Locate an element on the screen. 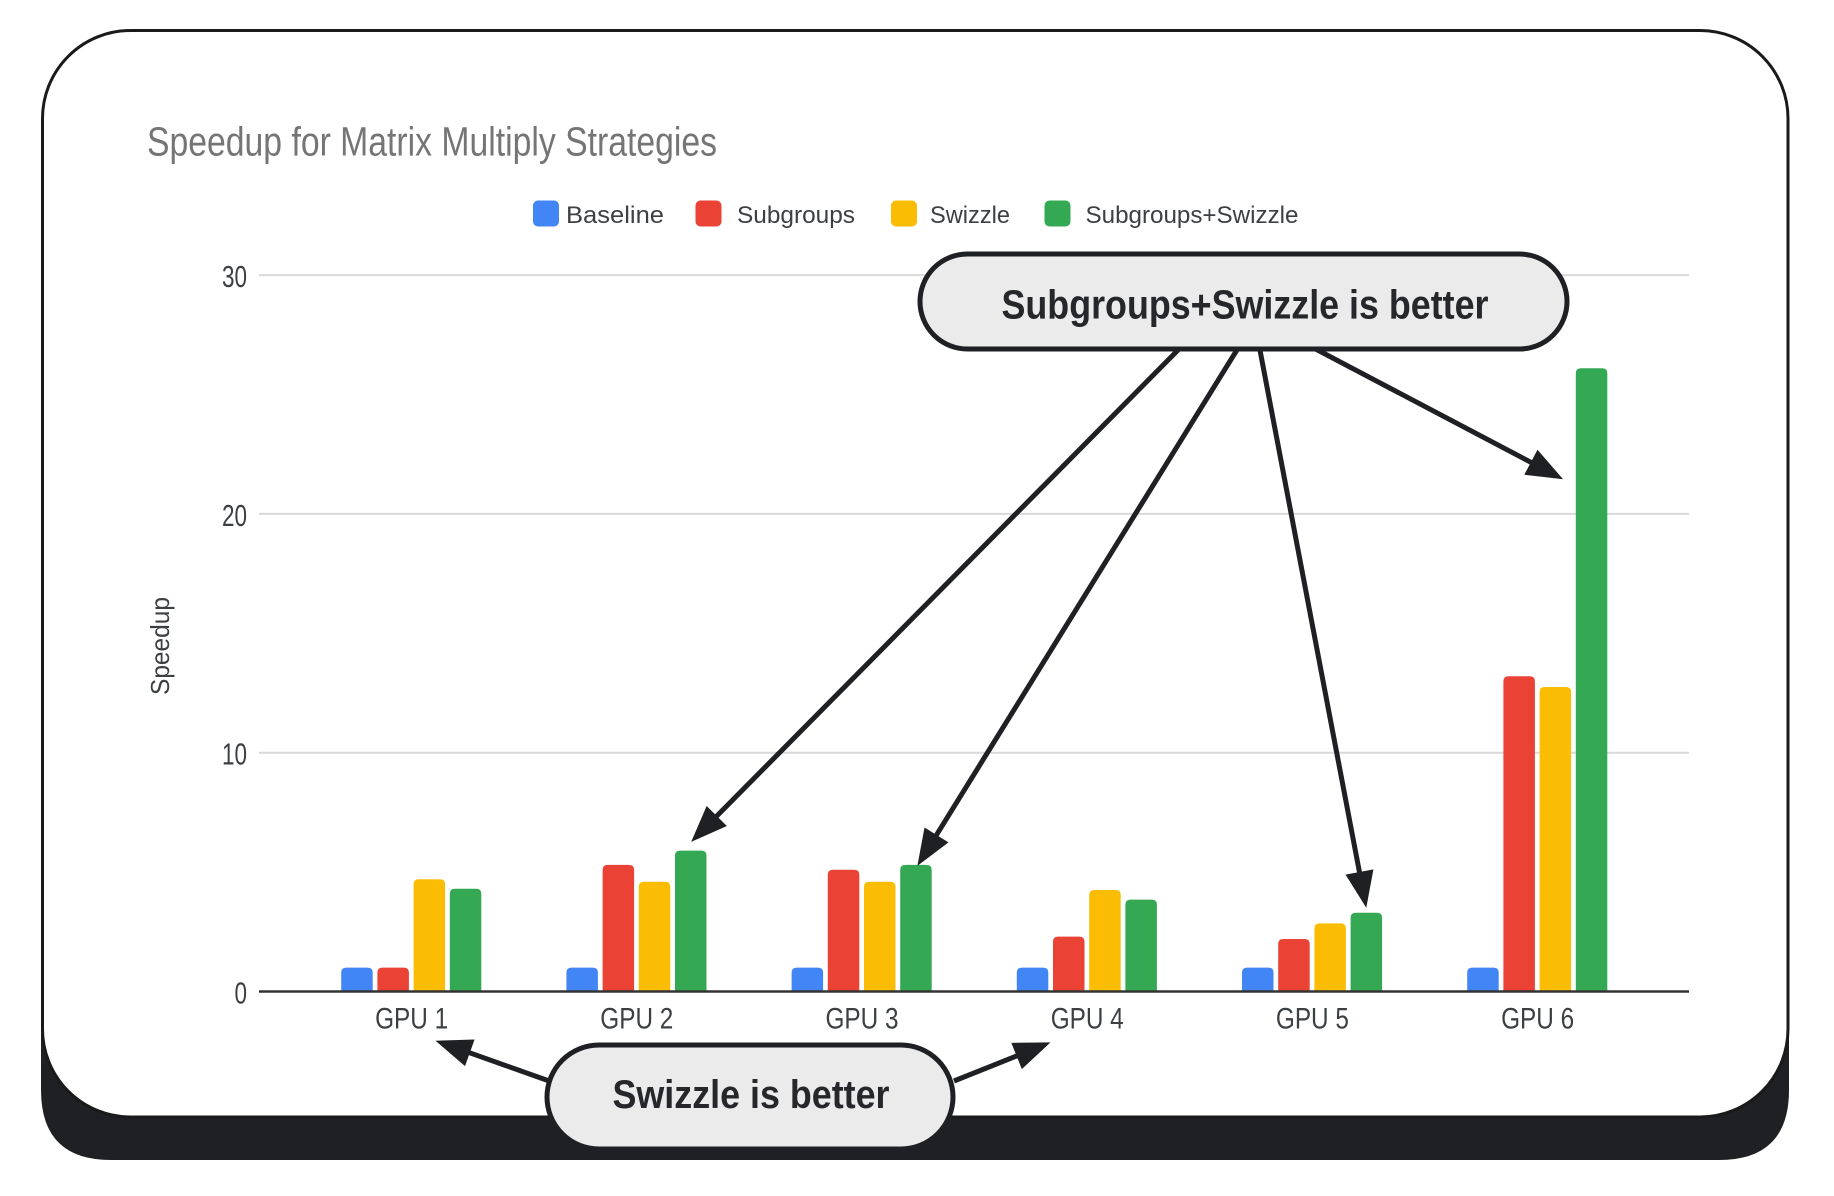  svg-text: Subgroups+Swizzle is located at coordinates (1192, 215).